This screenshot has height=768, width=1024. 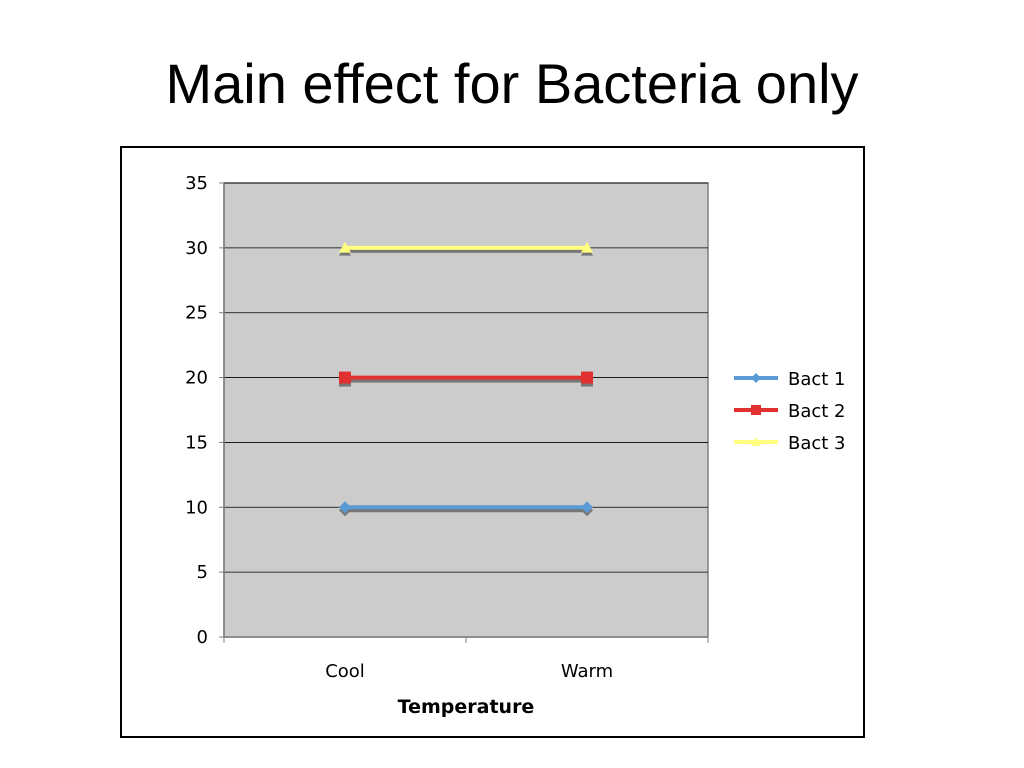 What do you see at coordinates (466, 707) in the screenshot?
I see `x-axis-title: Temperature` at bounding box center [466, 707].